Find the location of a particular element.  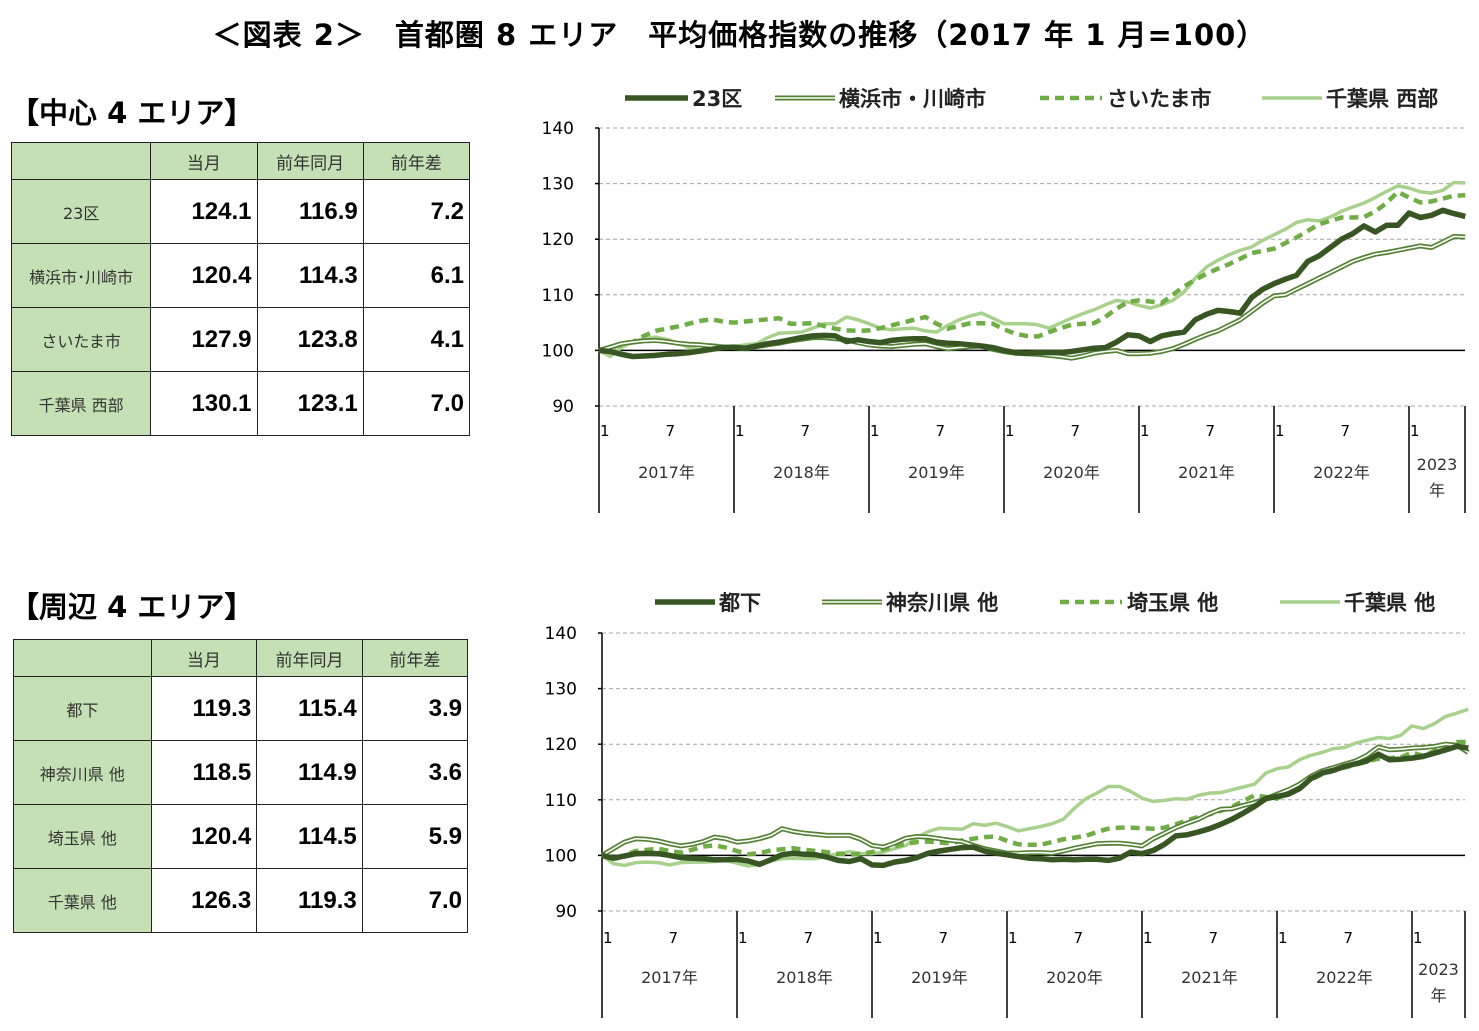

legend-item: 埼玉県 他 is located at coordinates (1139, 603).